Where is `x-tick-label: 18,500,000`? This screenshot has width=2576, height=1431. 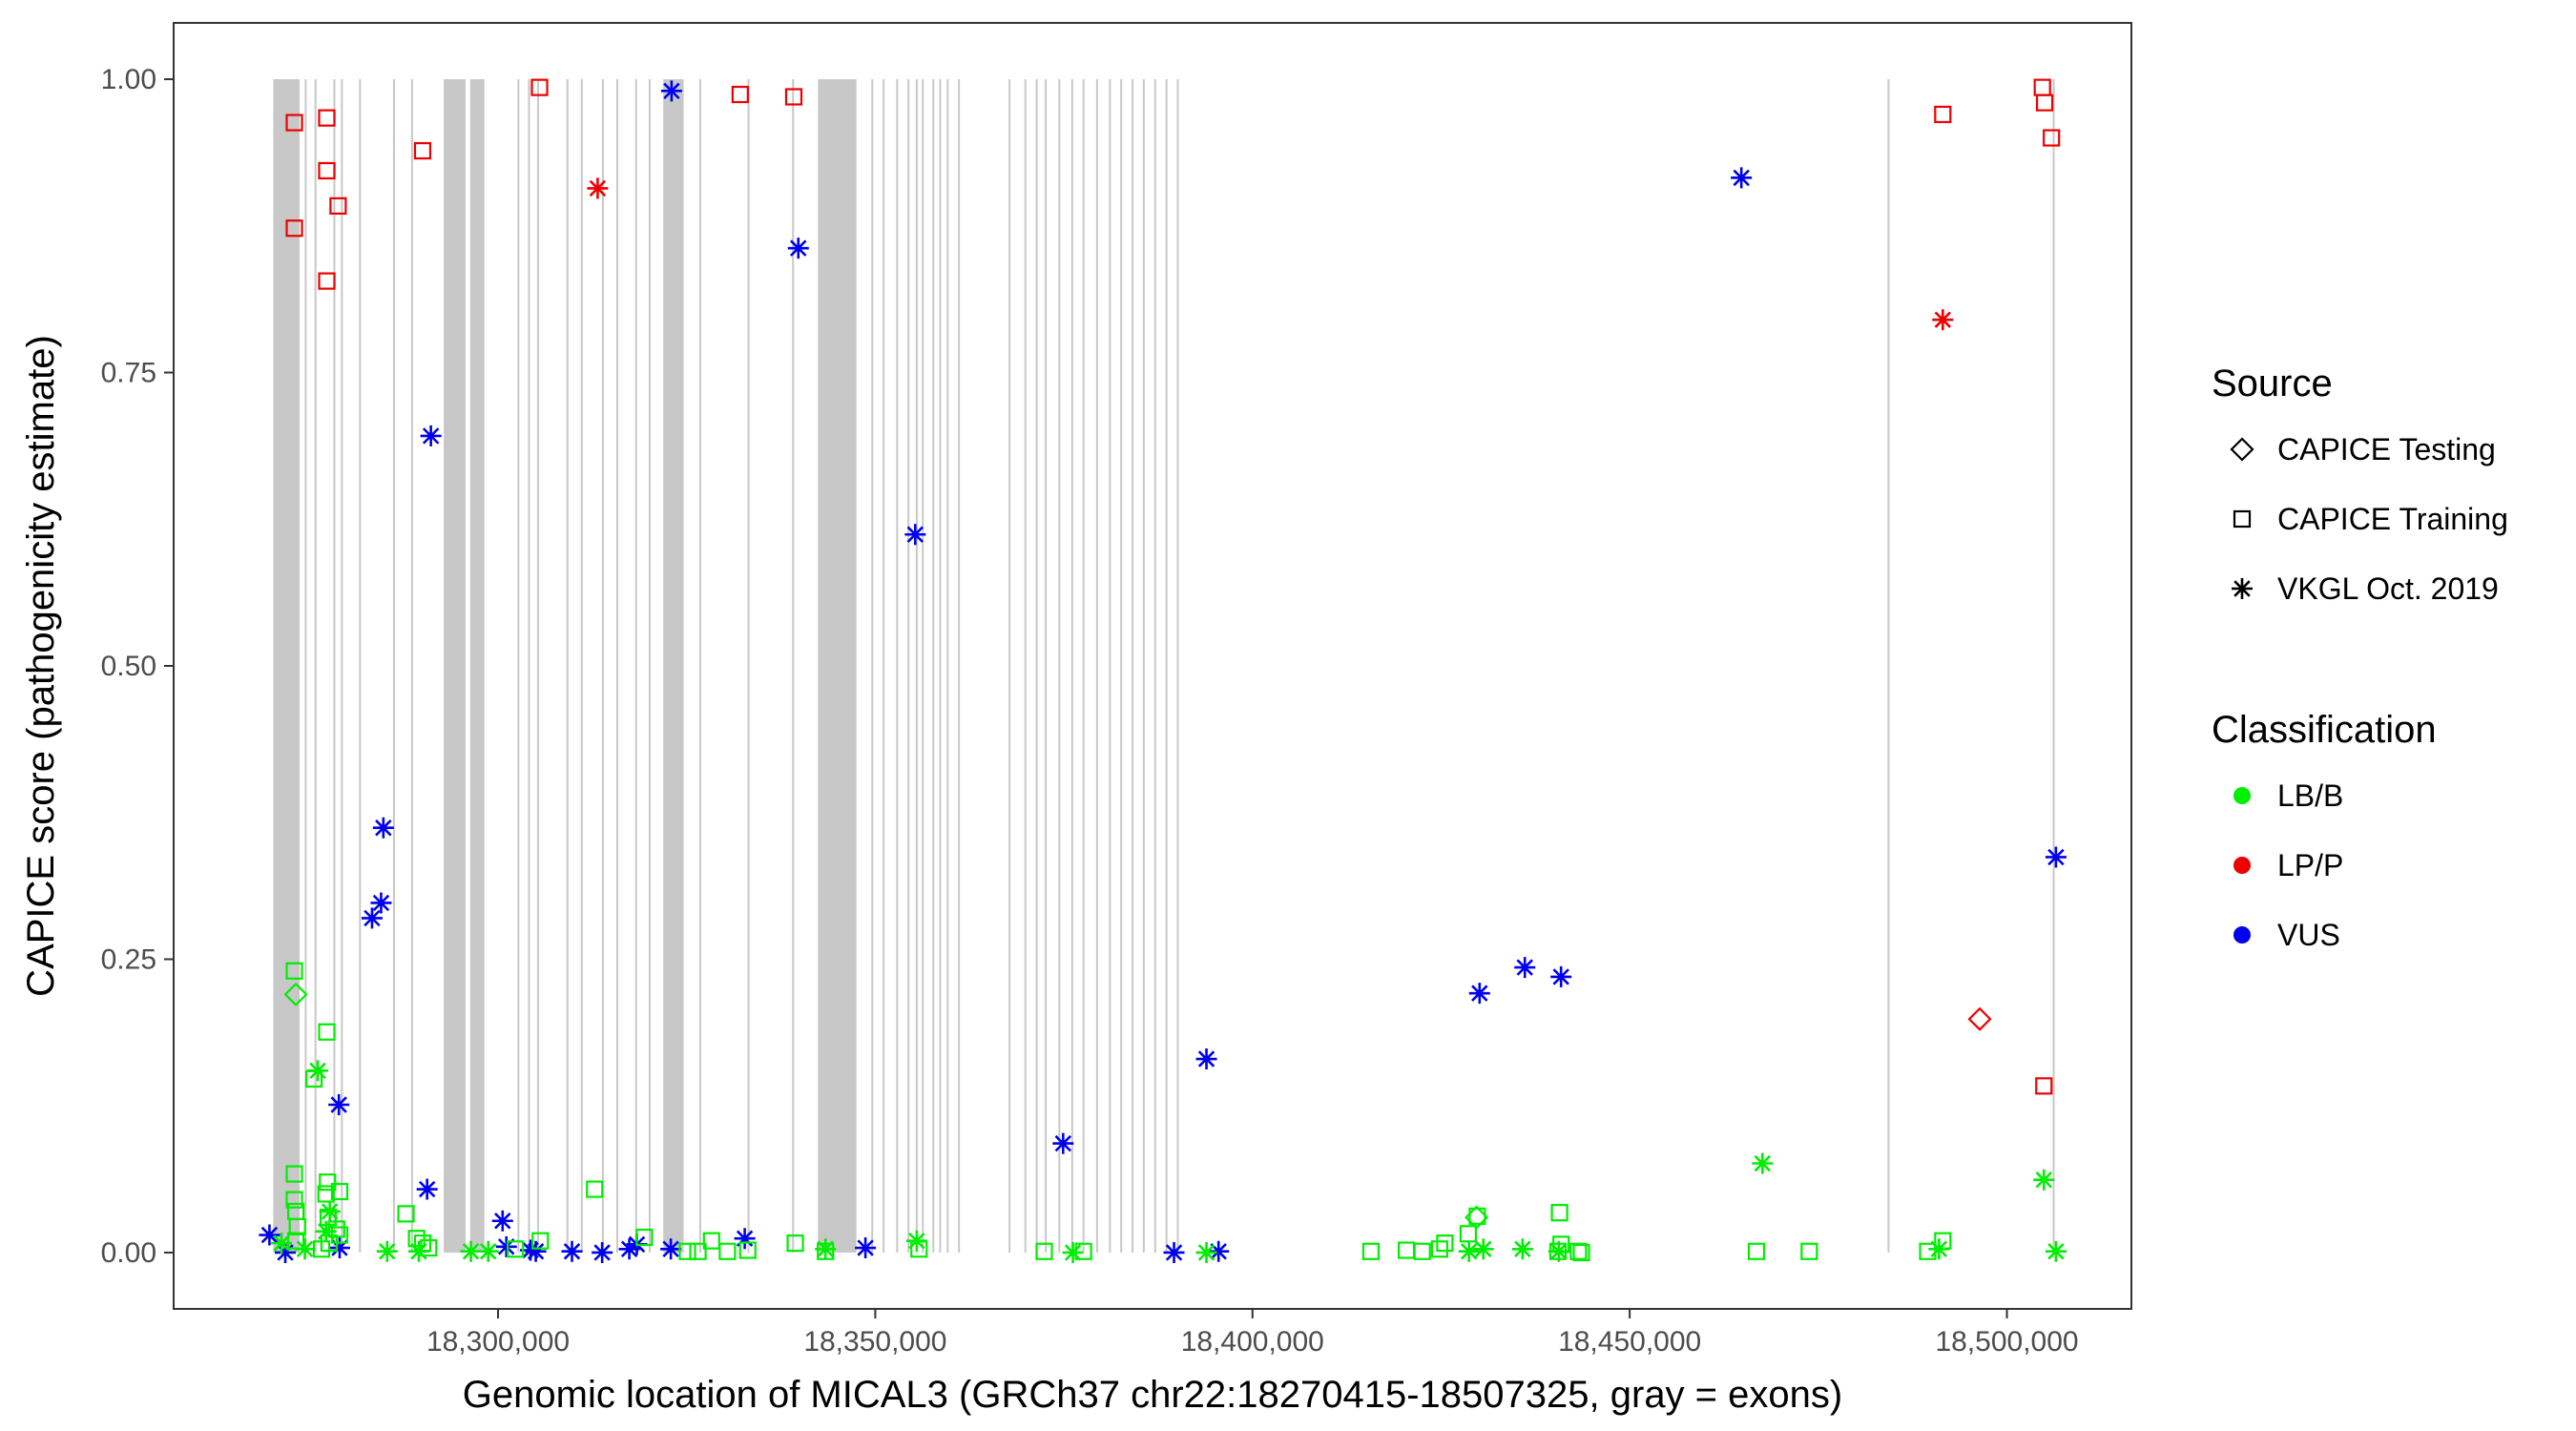
x-tick-label: 18,500,000 is located at coordinates (2006, 1342).